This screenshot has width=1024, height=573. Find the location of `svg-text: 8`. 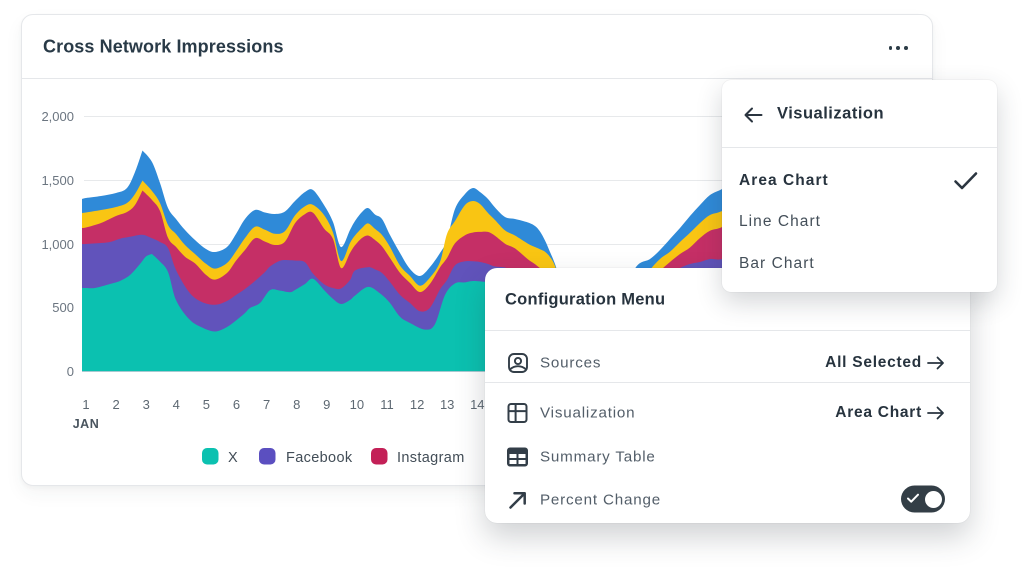

svg-text: 8 is located at coordinates (296, 404).